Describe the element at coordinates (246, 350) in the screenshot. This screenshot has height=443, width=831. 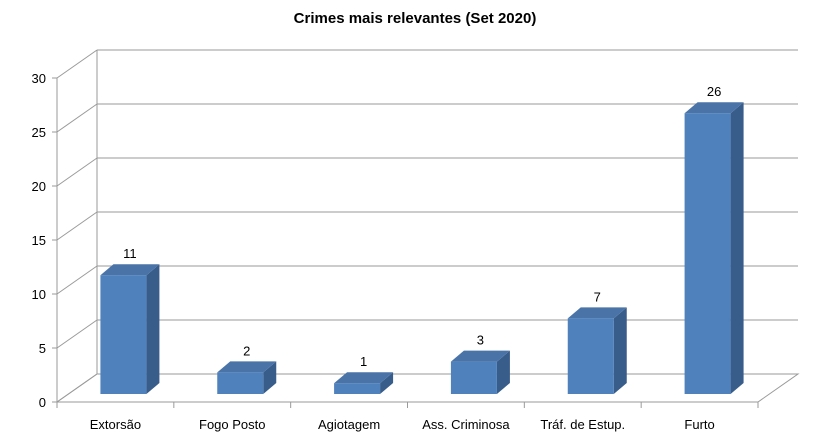
I see `data-label: 2` at that location.